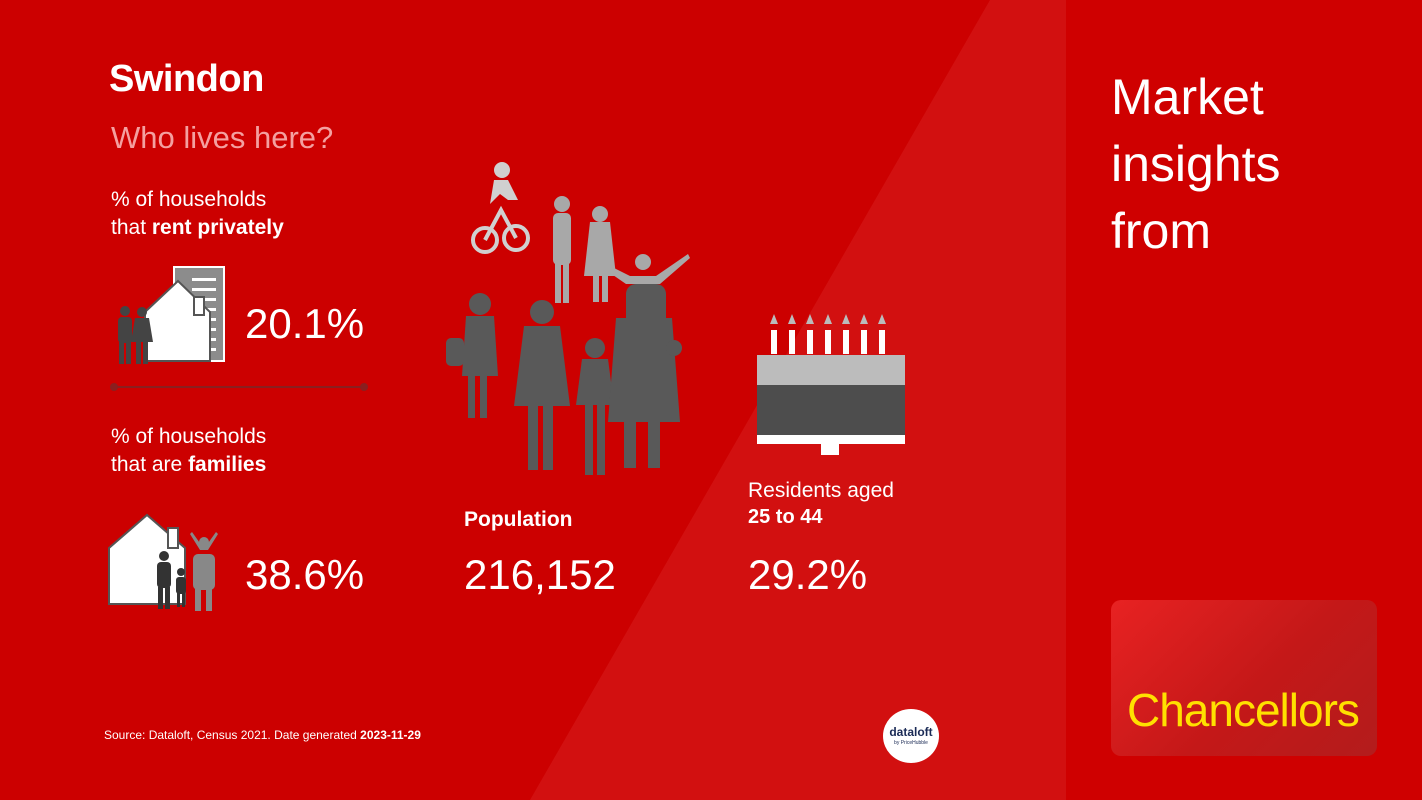 The image size is (1422, 800). What do you see at coordinates (785, 517) in the screenshot?
I see `age-label-line2: 25 to 44` at bounding box center [785, 517].